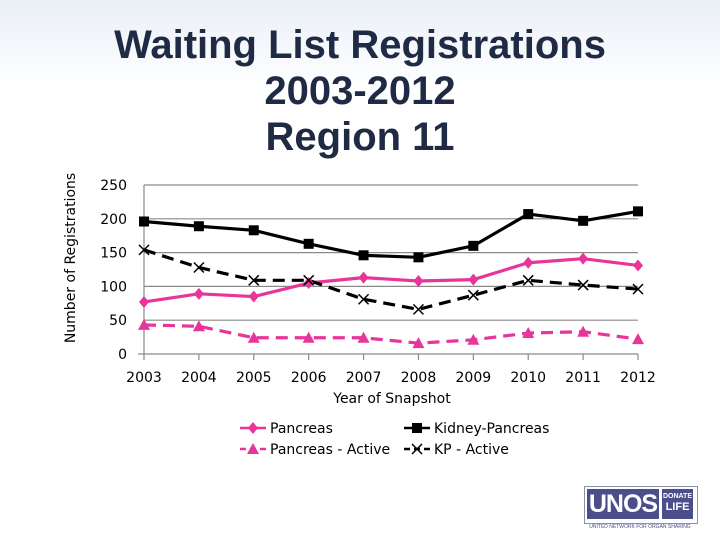 This screenshot has width=720, height=540. I want to click on point-pancreas-2012, so click(638, 265).